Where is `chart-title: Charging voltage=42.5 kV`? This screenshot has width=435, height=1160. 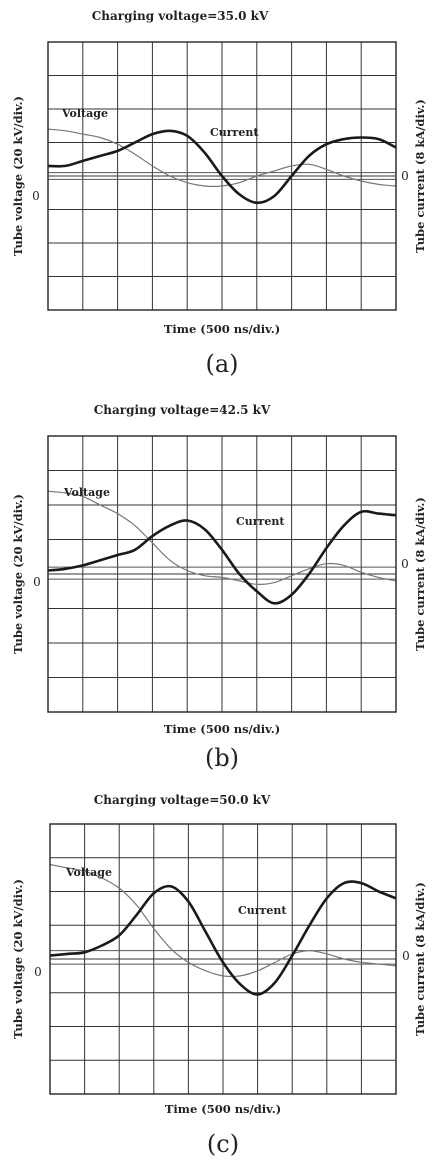
chart-title: Charging voltage=42.5 kV is located at coordinates (182, 410).